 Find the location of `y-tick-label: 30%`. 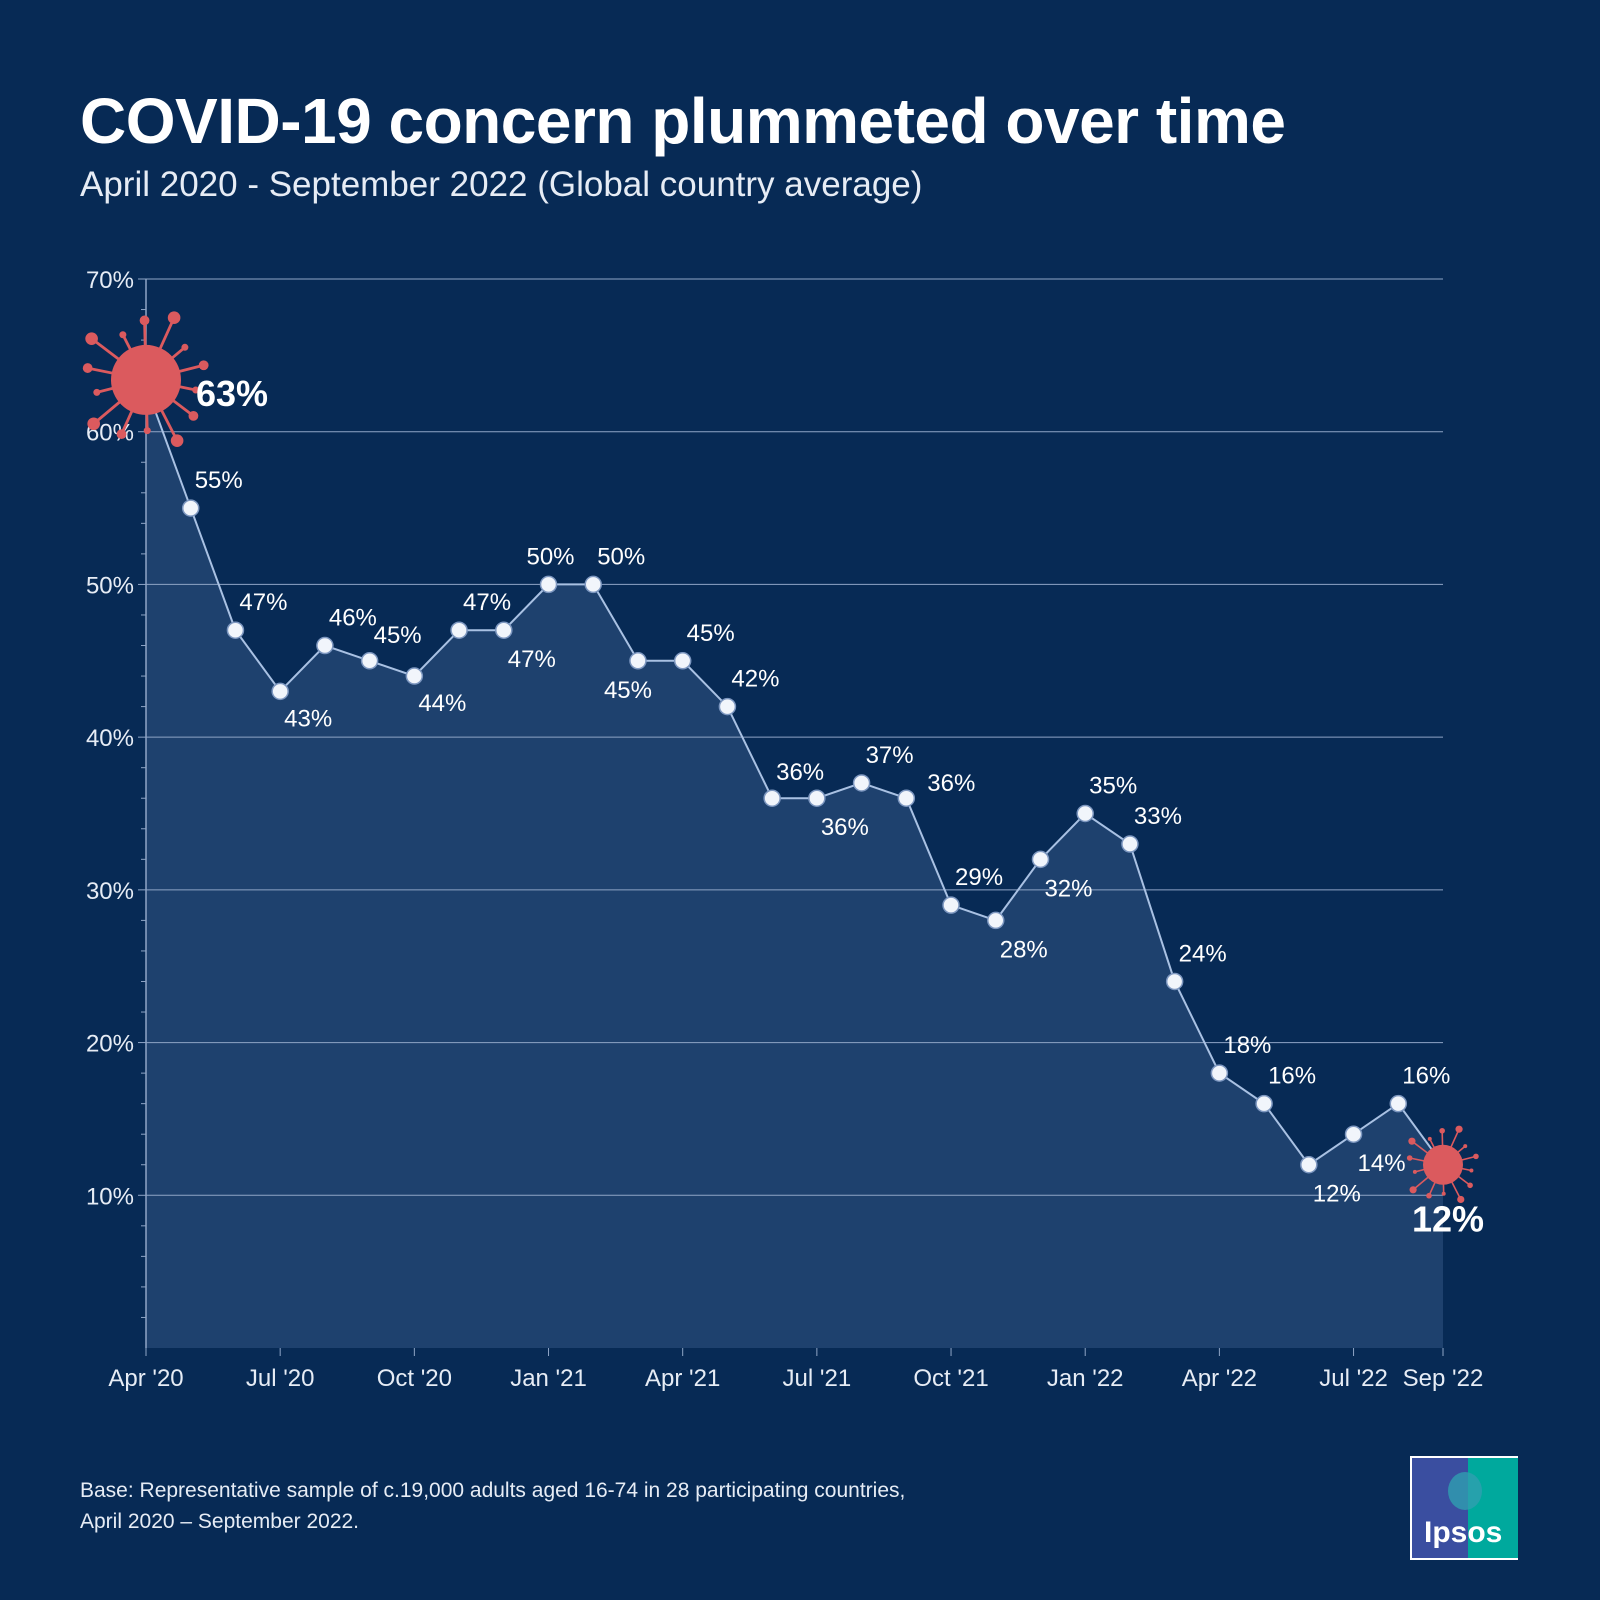

y-tick-label: 30% is located at coordinates (110, 891).